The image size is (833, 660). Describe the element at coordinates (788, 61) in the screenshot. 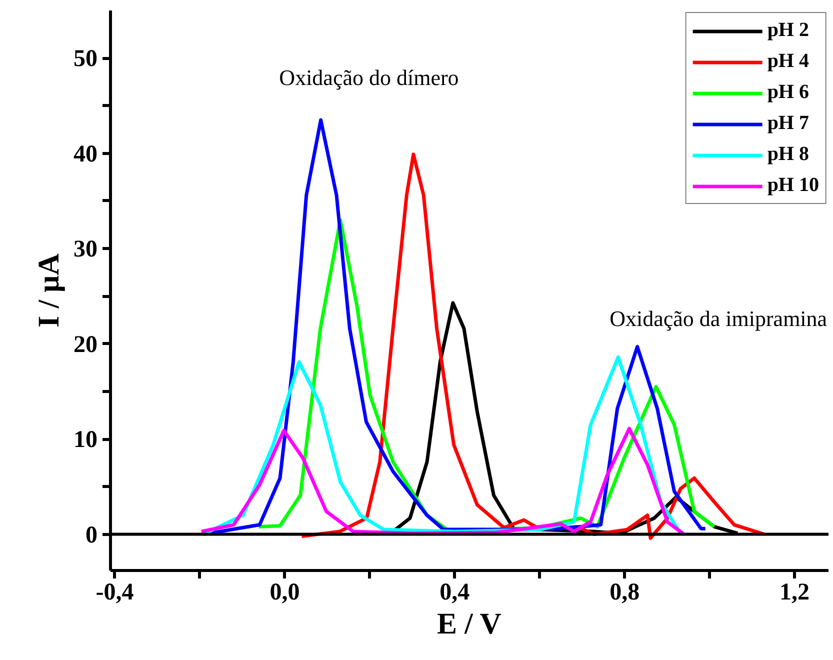

I see `legend-label: pH 4` at that location.